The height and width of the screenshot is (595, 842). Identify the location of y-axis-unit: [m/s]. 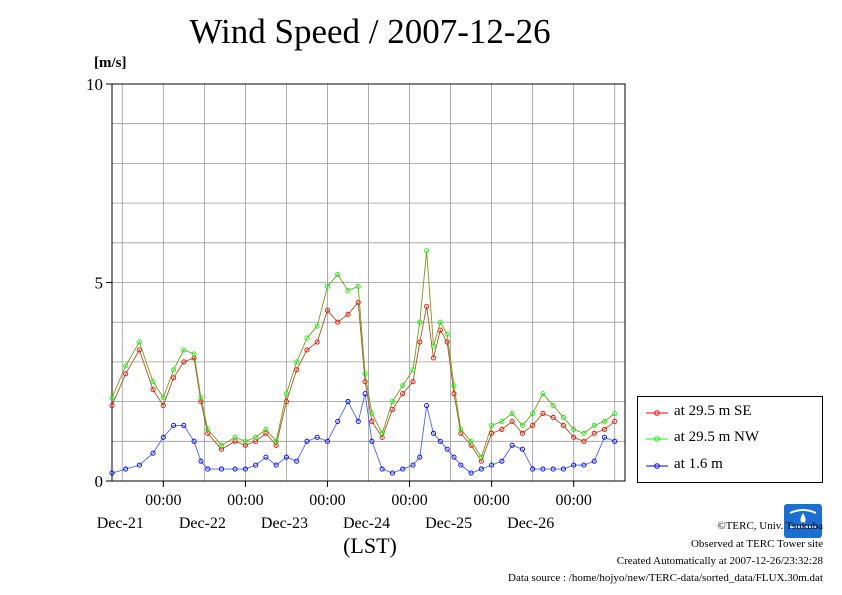
(110, 63).